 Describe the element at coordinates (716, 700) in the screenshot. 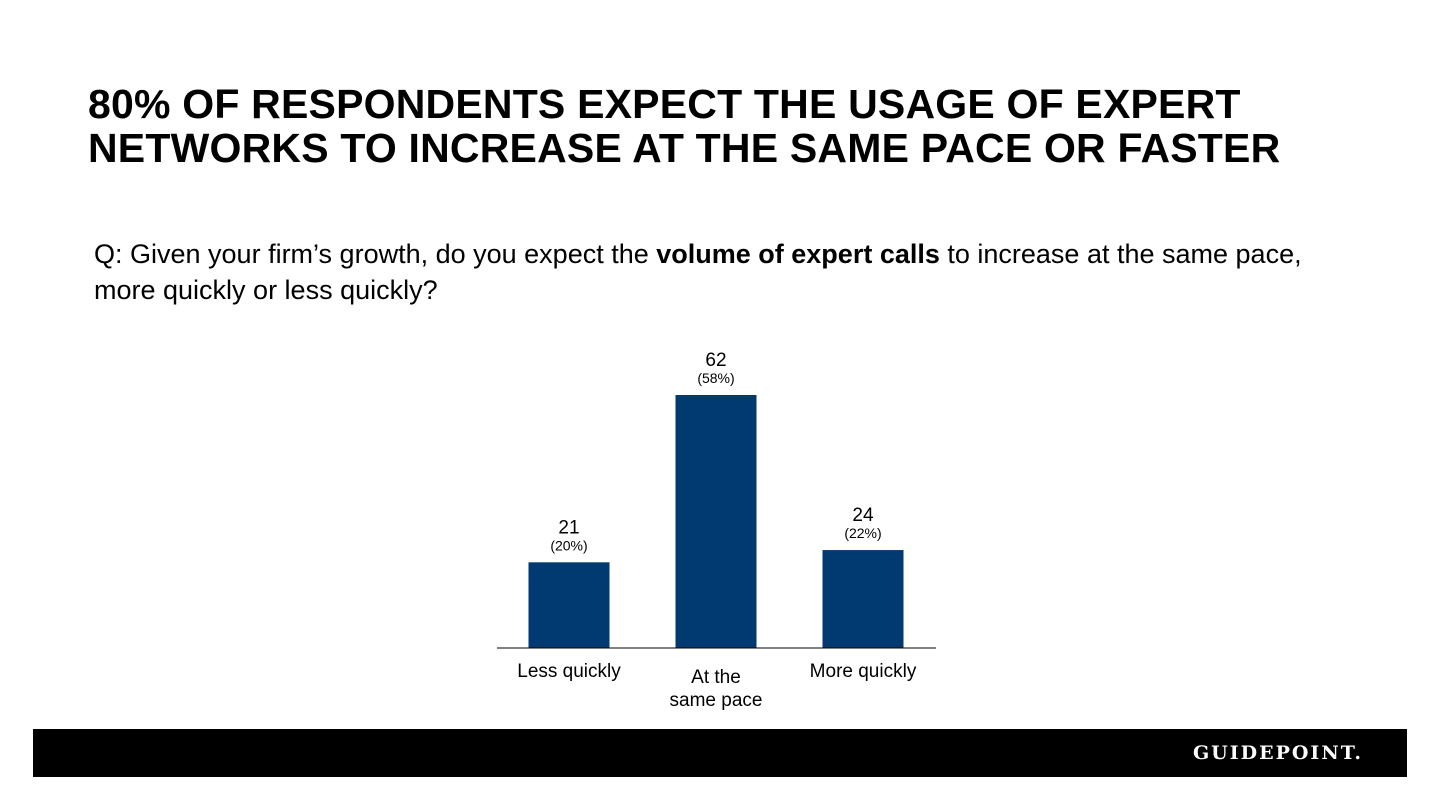

I see `x-tick-label: same pace` at that location.